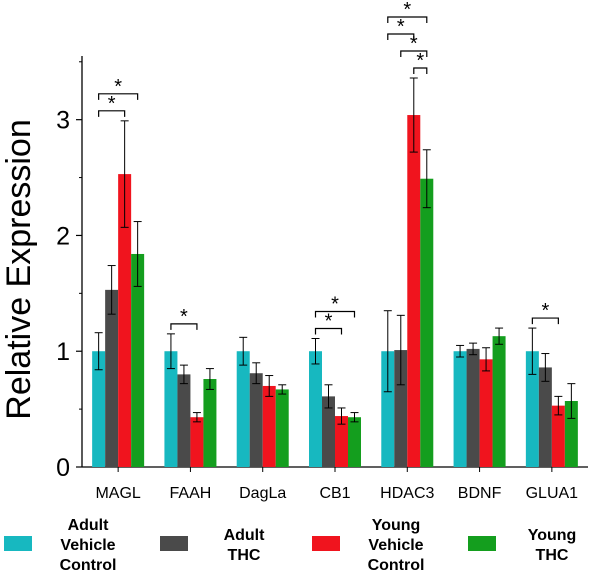 This screenshot has height=579, width=596. I want to click on x-tick-label: CB1, so click(334, 493).